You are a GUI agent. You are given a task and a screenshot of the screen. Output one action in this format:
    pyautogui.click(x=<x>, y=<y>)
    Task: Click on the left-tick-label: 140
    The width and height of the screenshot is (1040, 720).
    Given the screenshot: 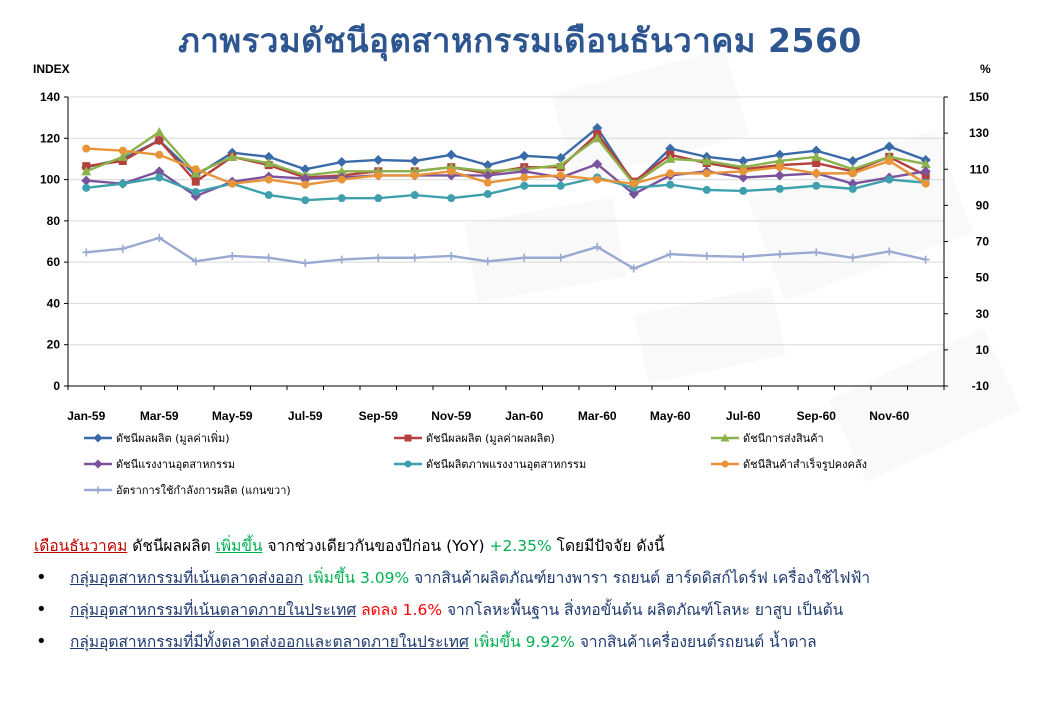 What is the action you would take?
    pyautogui.click(x=50, y=97)
    